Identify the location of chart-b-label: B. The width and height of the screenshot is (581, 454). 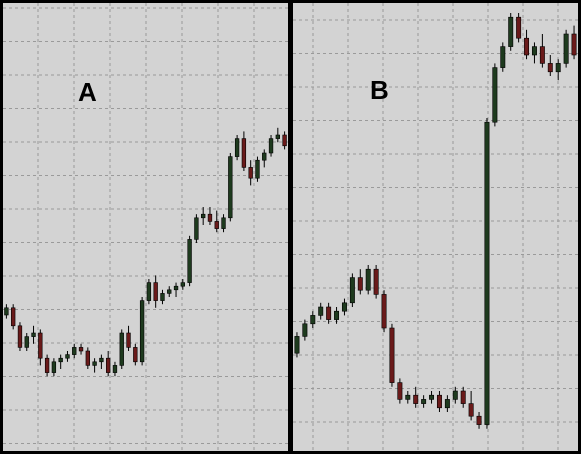
(379, 90).